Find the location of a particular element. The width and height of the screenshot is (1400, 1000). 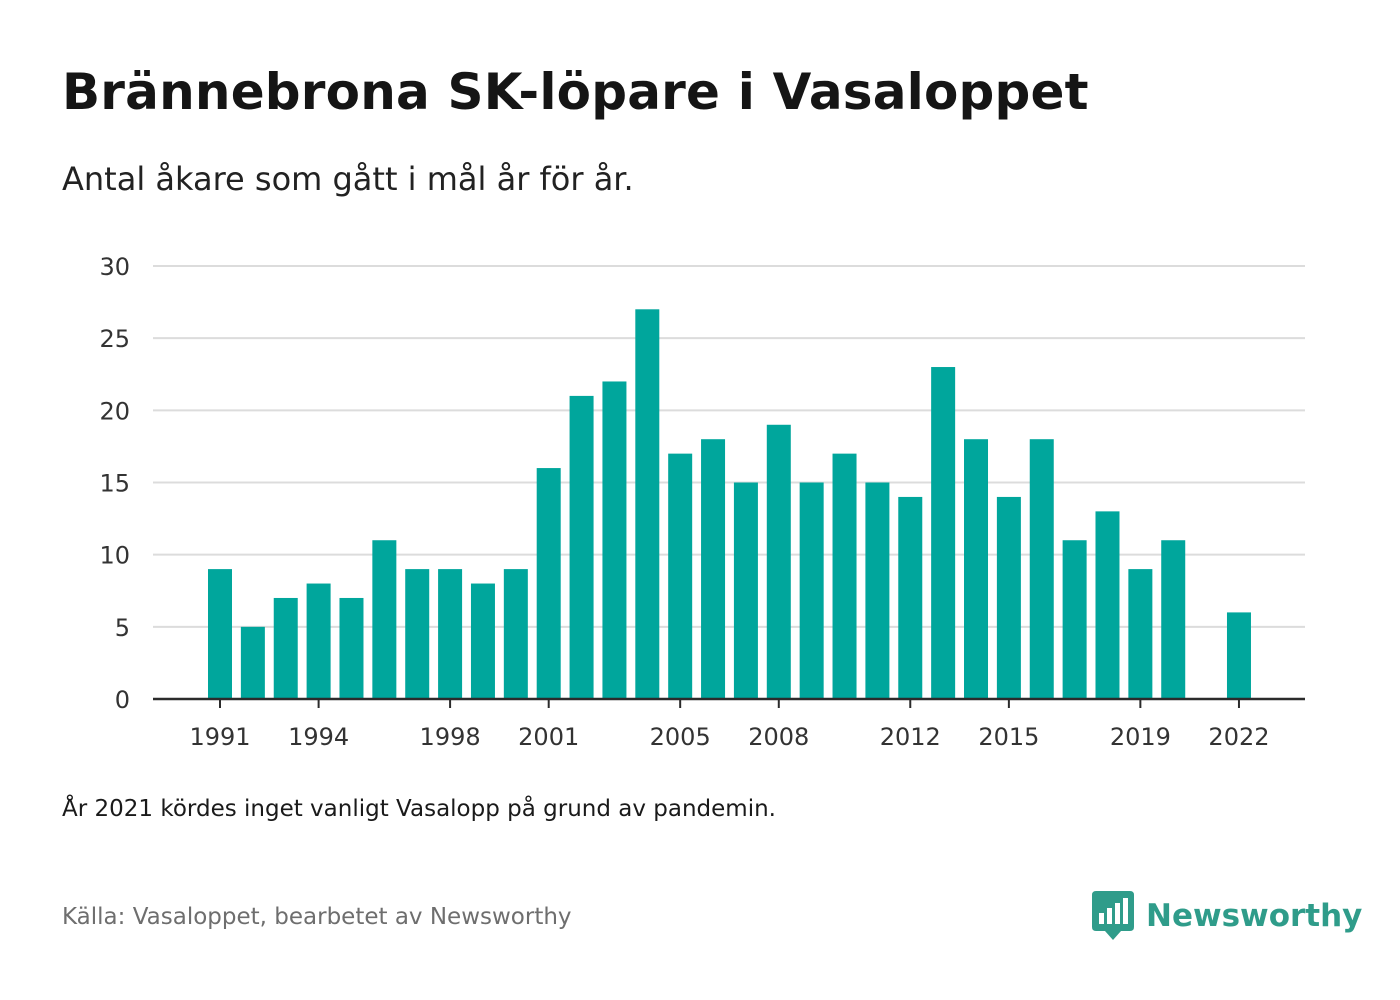

x-tick-label: 1991 is located at coordinates (219, 737).